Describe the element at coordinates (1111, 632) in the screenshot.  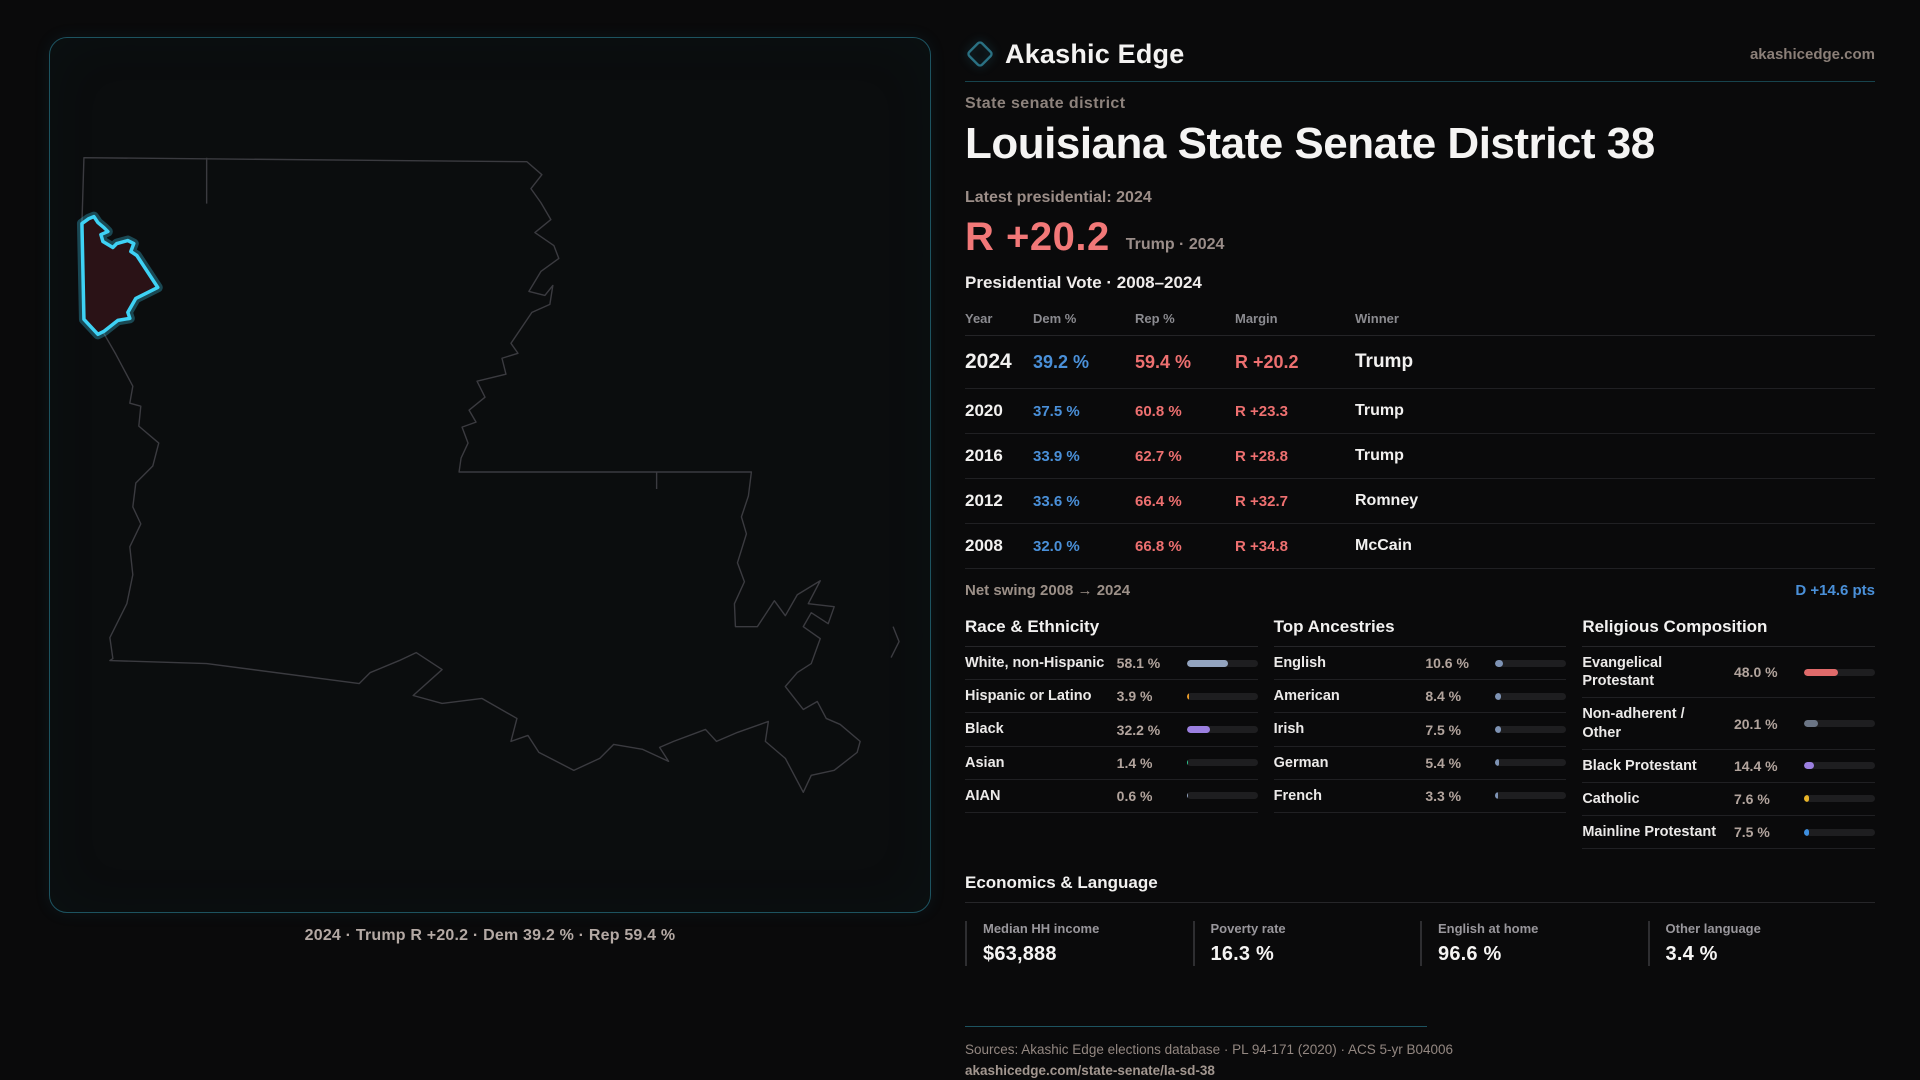
I see `demo-section-title: Race & Ethnicity` at that location.